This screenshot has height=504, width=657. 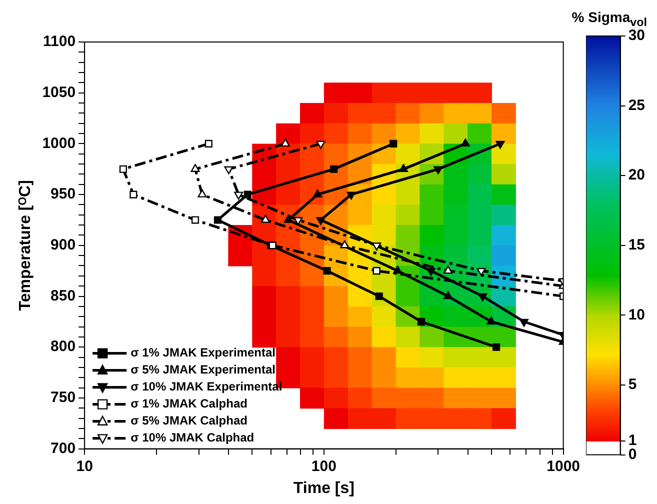 I want to click on y-tick-label: 1000, so click(x=59, y=143).